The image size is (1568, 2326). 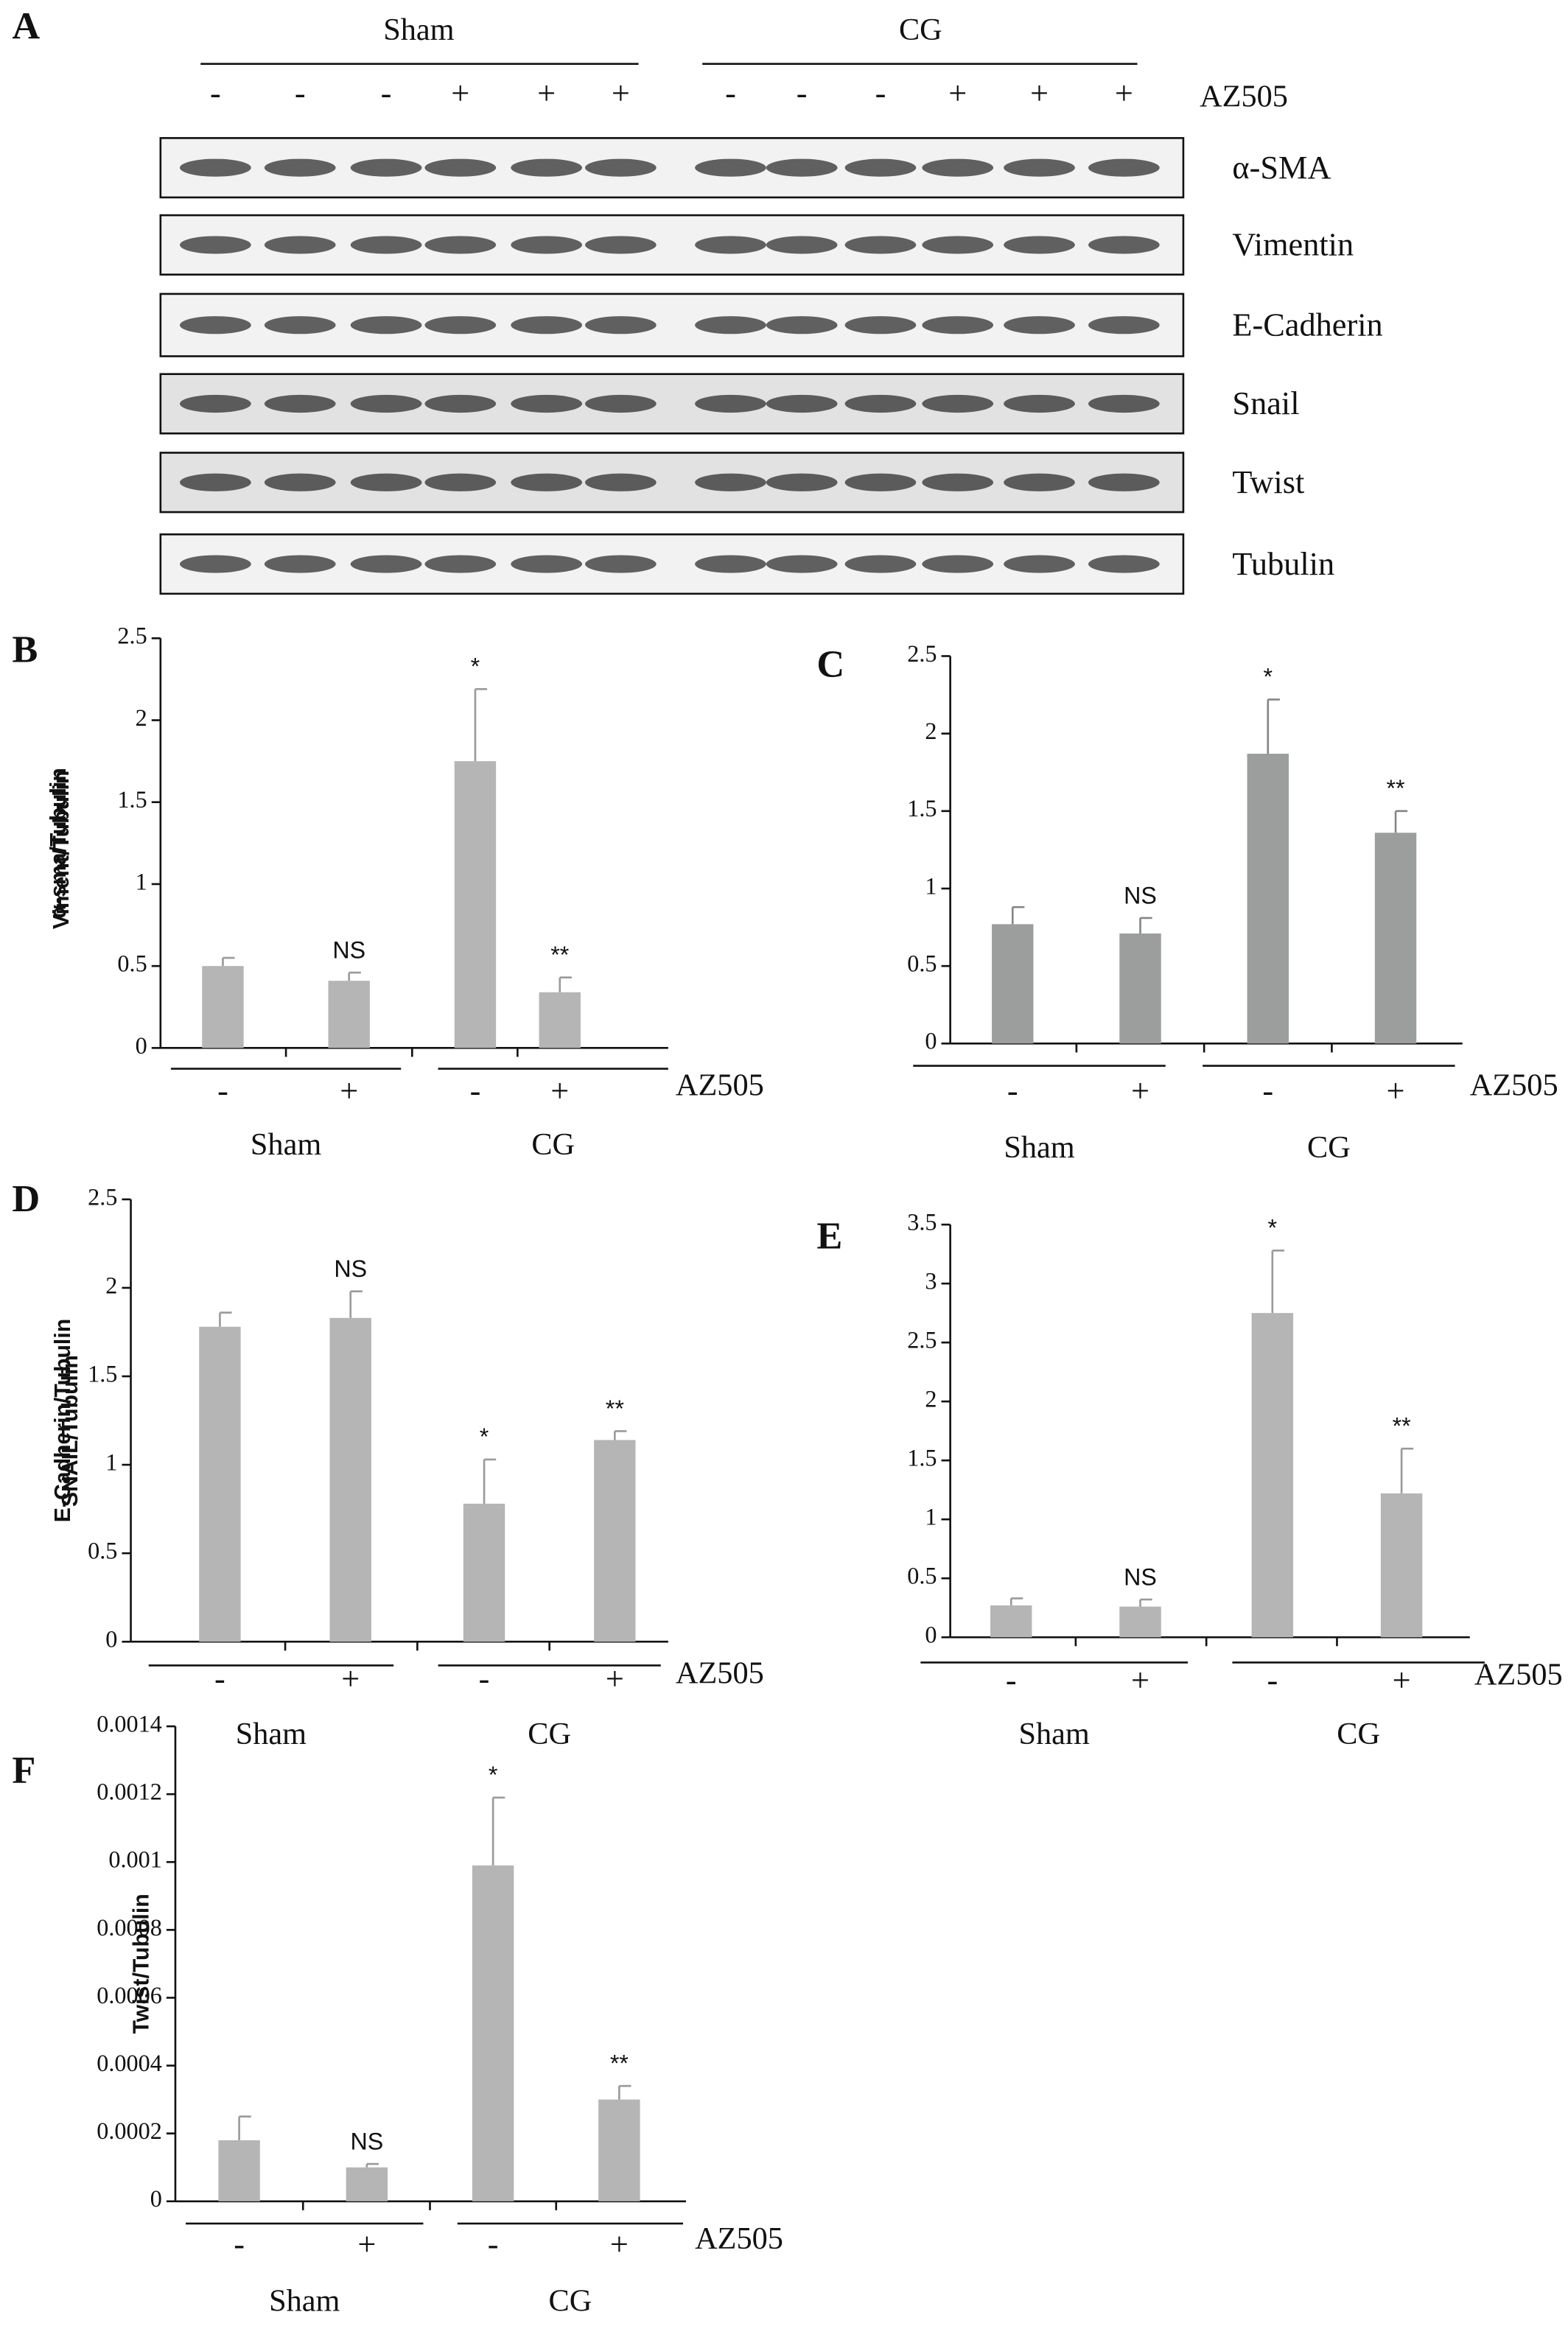 I want to click on panel-letter: A, so click(x=26, y=26).